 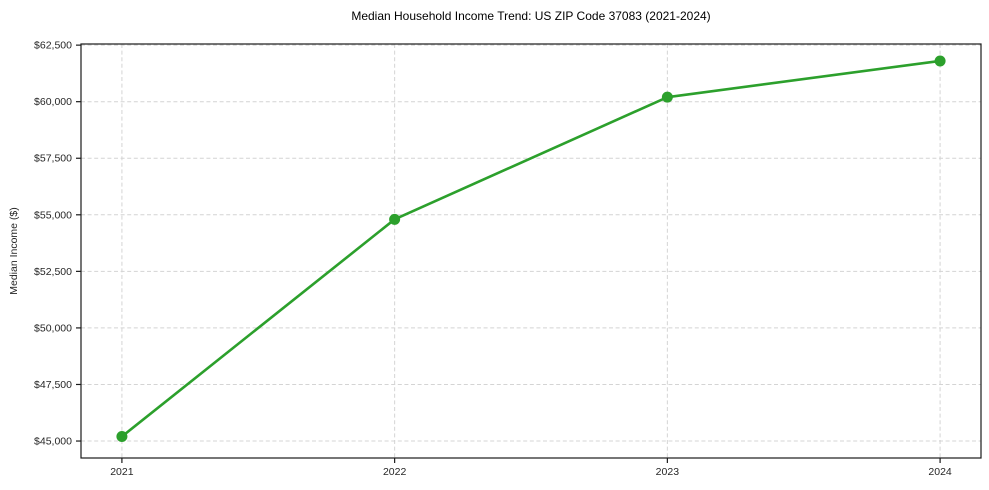 What do you see at coordinates (122, 472) in the screenshot?
I see `x-tick-label: 2021` at bounding box center [122, 472].